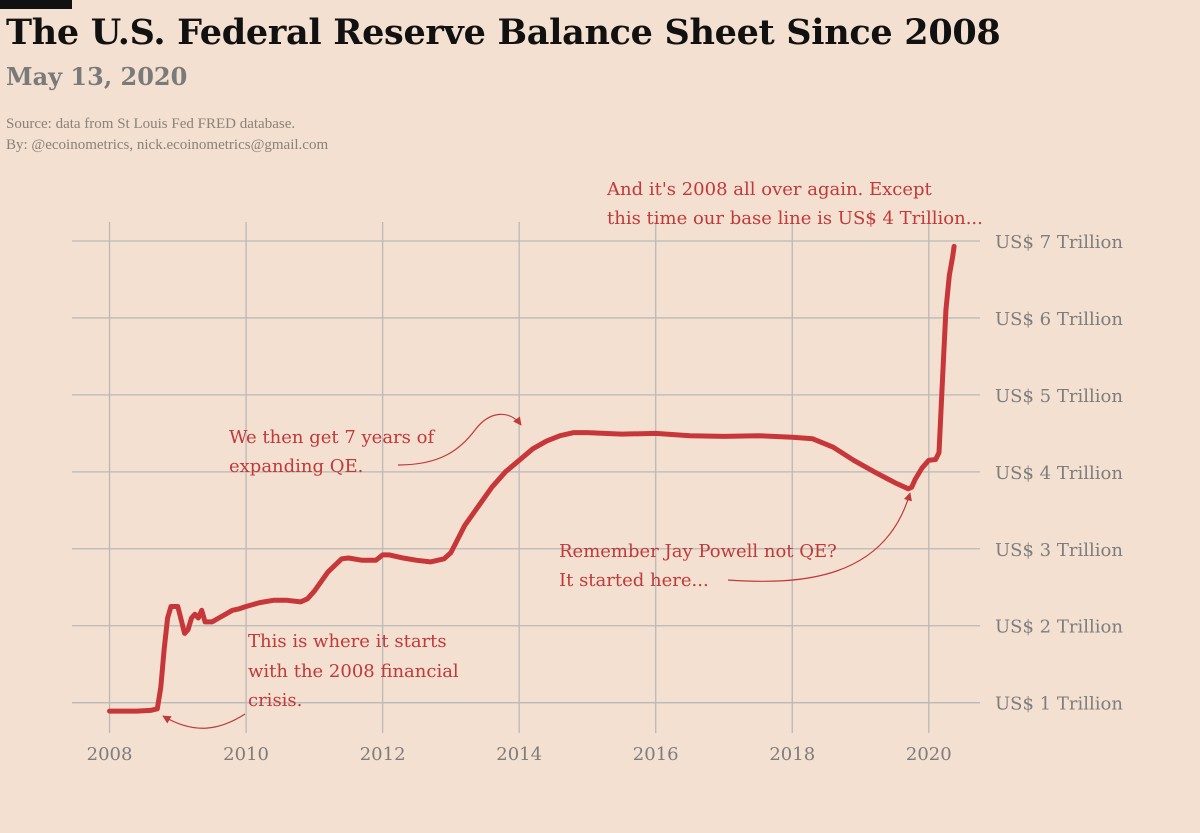 Image resolution: width=1200 pixels, height=833 pixels. What do you see at coordinates (1059, 550) in the screenshot?
I see `y-tick-label: US$ 3 Trillion` at bounding box center [1059, 550].